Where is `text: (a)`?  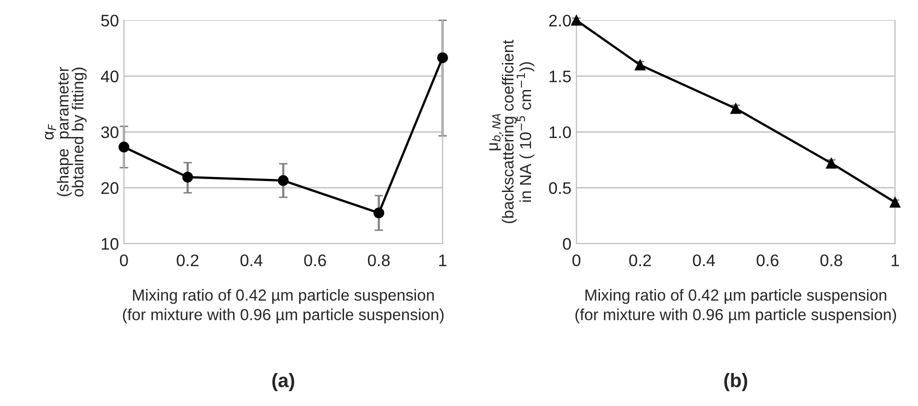
text: (a) is located at coordinates (283, 382).